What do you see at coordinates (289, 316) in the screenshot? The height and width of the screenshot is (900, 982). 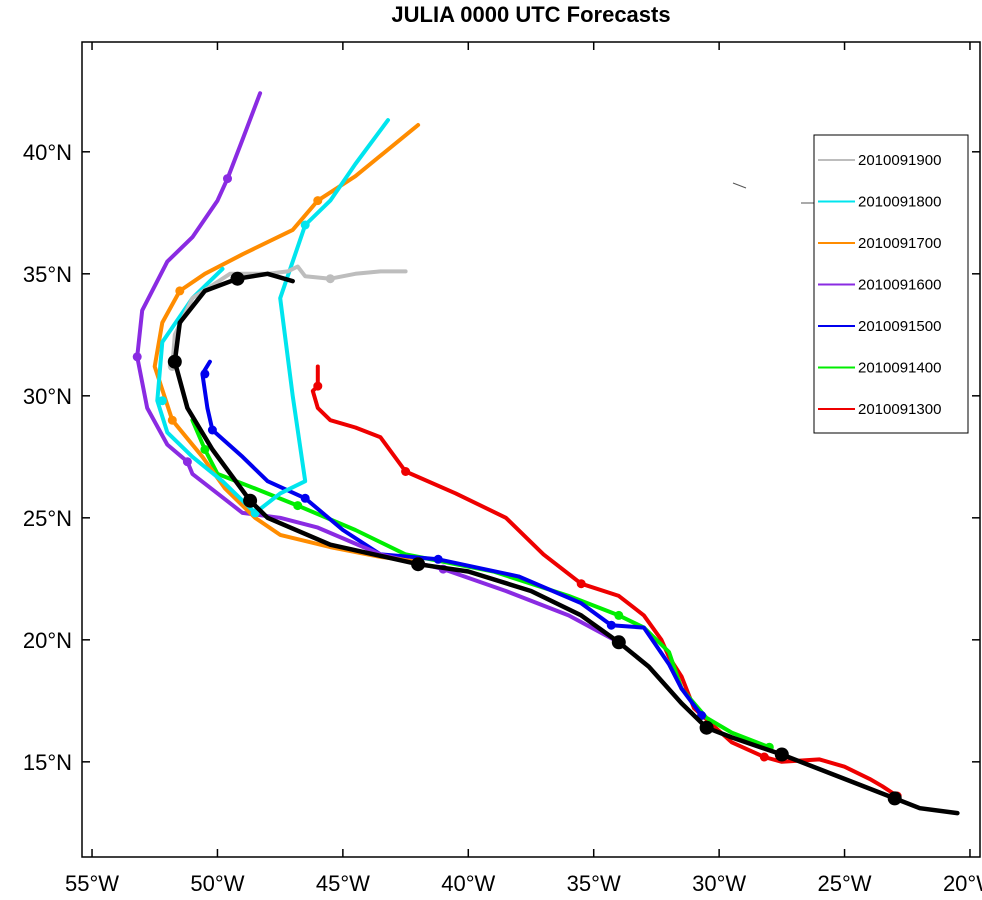 I see `track-2010091900-line` at bounding box center [289, 316].